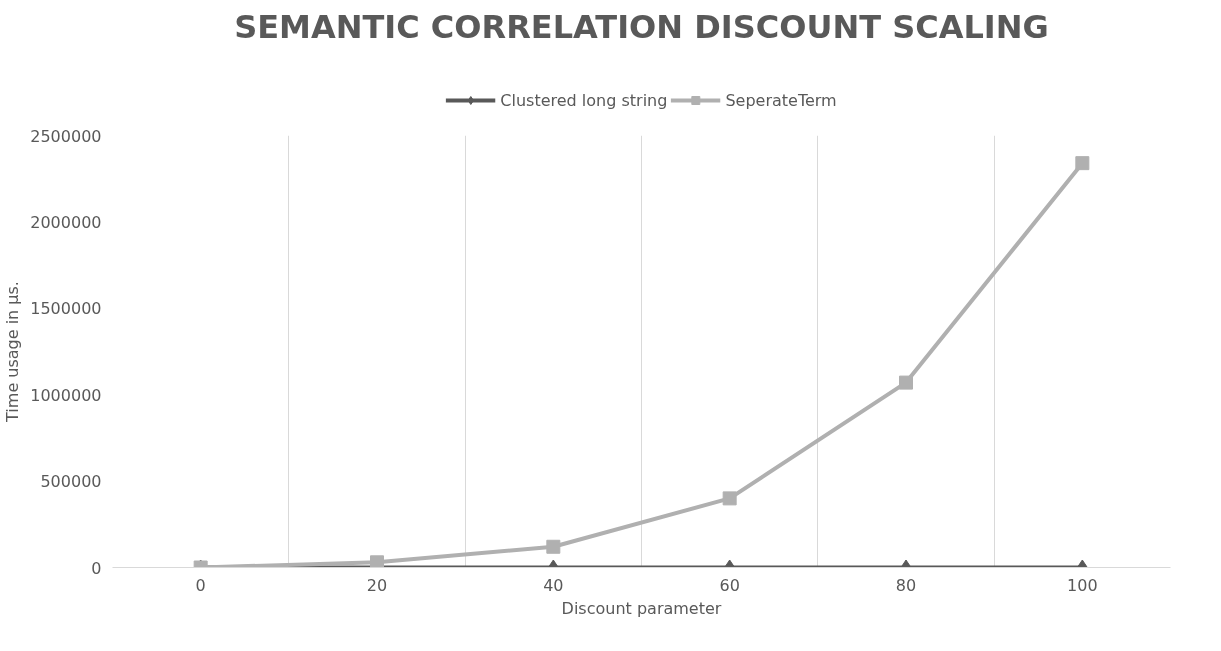 This screenshot has width=1221, height=651. Describe the element at coordinates (13, 352) in the screenshot. I see `y-axis-title: Time usage in µs.` at that location.